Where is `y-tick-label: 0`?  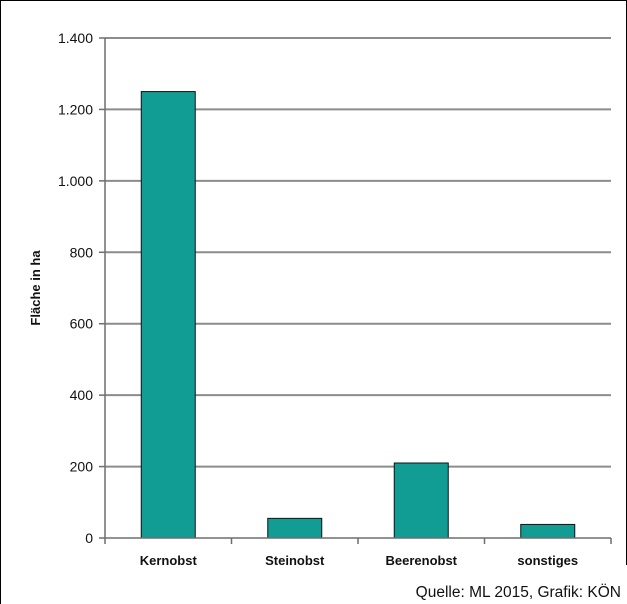 y-tick-label: 0 is located at coordinates (89, 538).